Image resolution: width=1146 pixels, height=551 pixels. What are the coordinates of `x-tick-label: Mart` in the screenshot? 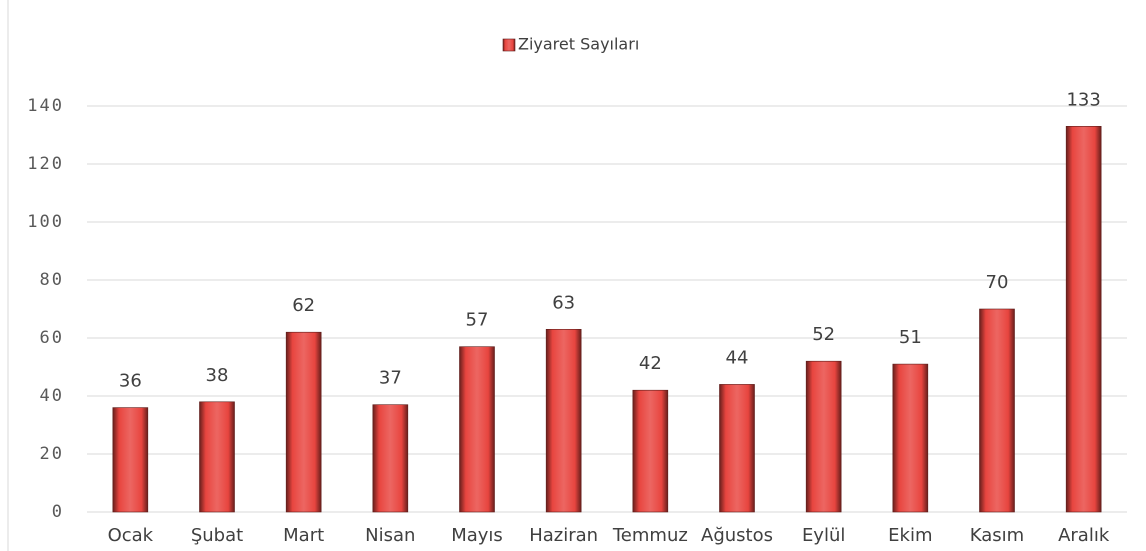 It's located at (303, 535).